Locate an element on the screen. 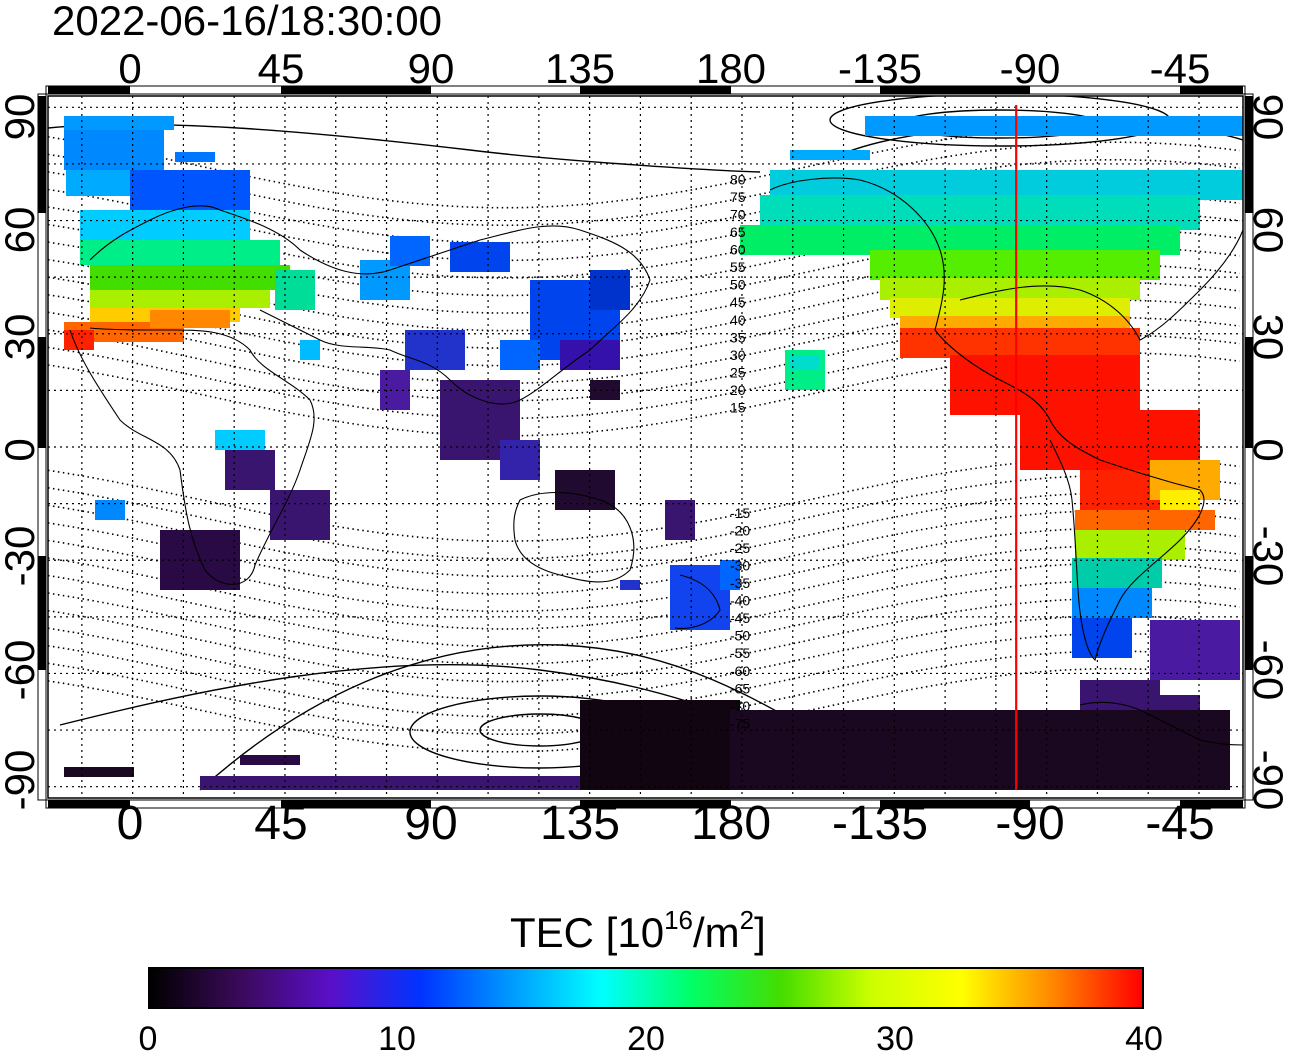  top-lon-label: -135 is located at coordinates (880, 68).